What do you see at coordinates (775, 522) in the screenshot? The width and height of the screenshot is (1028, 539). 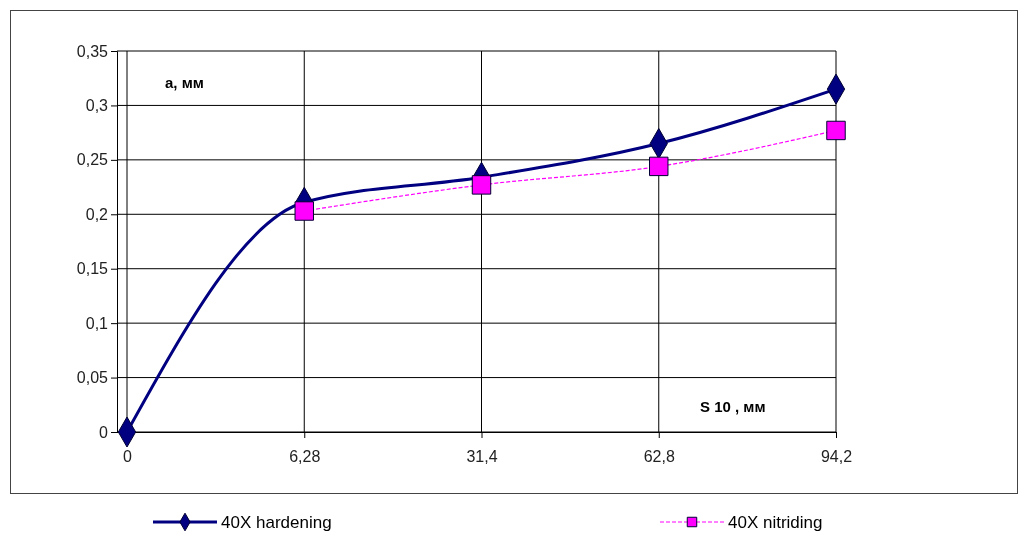 I see `legend-label: 40X nitriding` at bounding box center [775, 522].